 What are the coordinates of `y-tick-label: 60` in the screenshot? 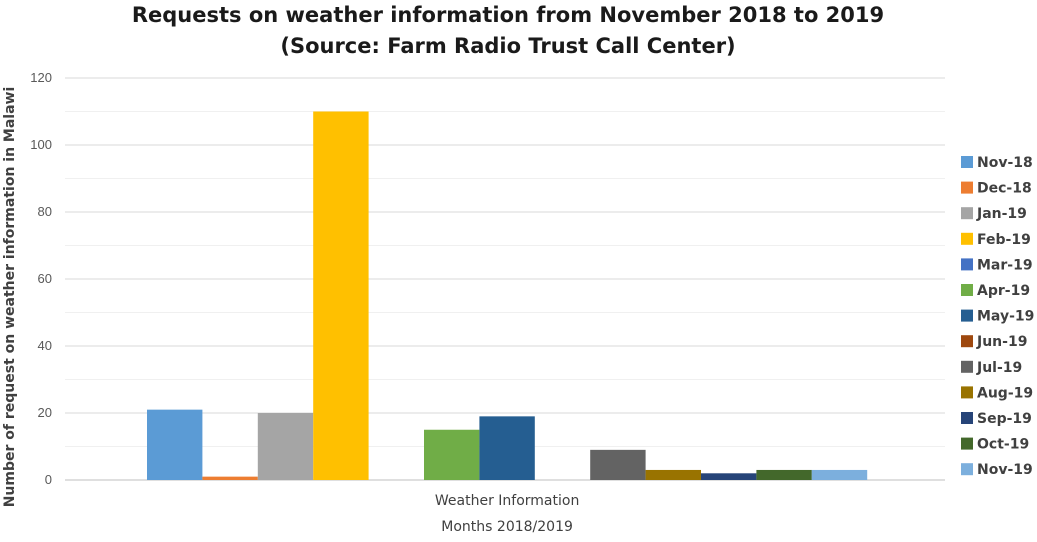 It's located at (45, 278).